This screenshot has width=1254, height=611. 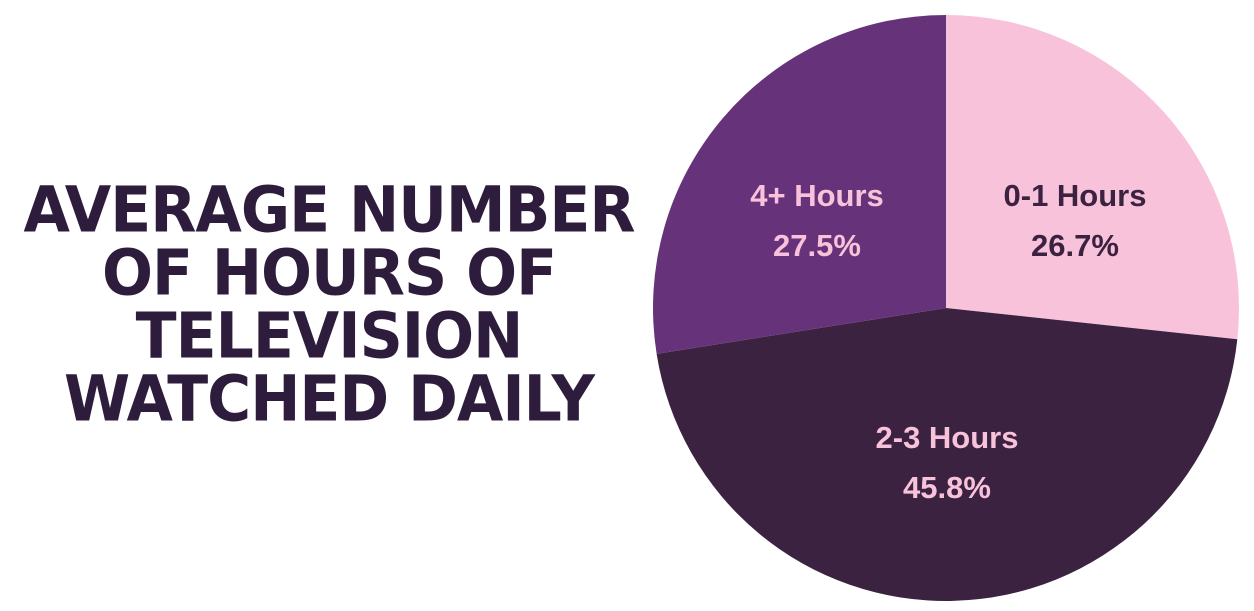 What do you see at coordinates (947, 437) in the screenshot?
I see `slice-label-2: 2-3 Hours` at bounding box center [947, 437].